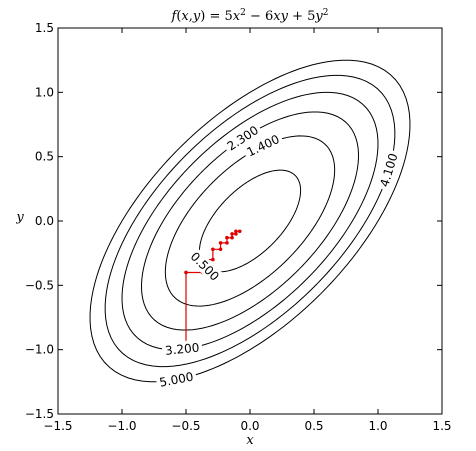 The image size is (476, 451). What do you see at coordinates (44, 28) in the screenshot?
I see `y-tick-label: 1.5` at bounding box center [44, 28].